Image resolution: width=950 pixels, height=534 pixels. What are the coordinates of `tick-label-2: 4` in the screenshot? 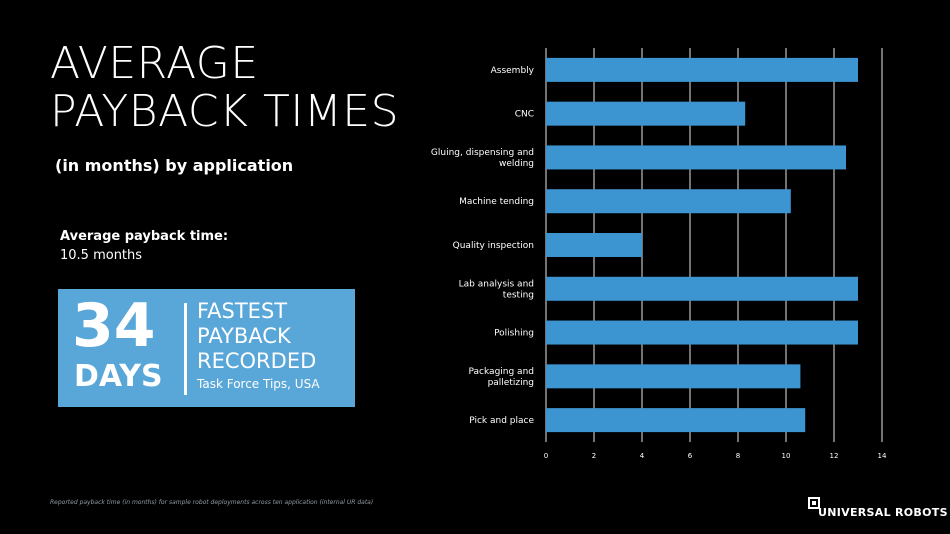 It's located at (642, 456).